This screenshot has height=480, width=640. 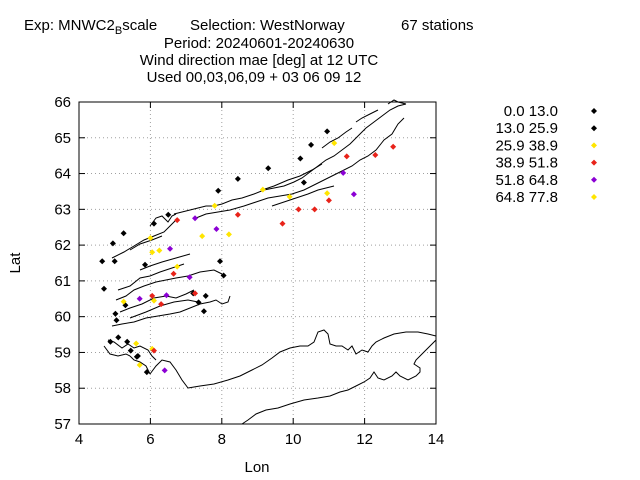 What do you see at coordinates (256, 467) in the screenshot?
I see `x-axis-label: Lon` at bounding box center [256, 467].